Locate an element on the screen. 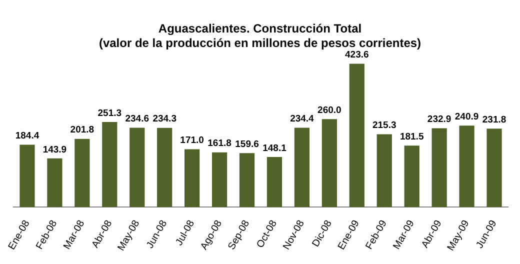 The image size is (520, 264). data-label: 234.3 is located at coordinates (164, 119).